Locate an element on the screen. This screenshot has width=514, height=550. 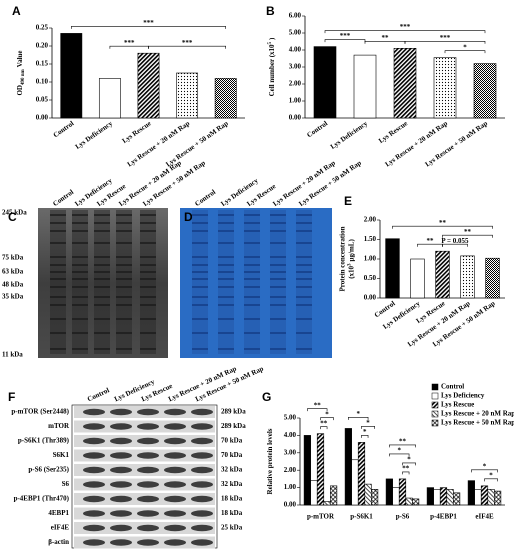
y-axis-label: Relative protein levels is located at coordinates (270, 461).